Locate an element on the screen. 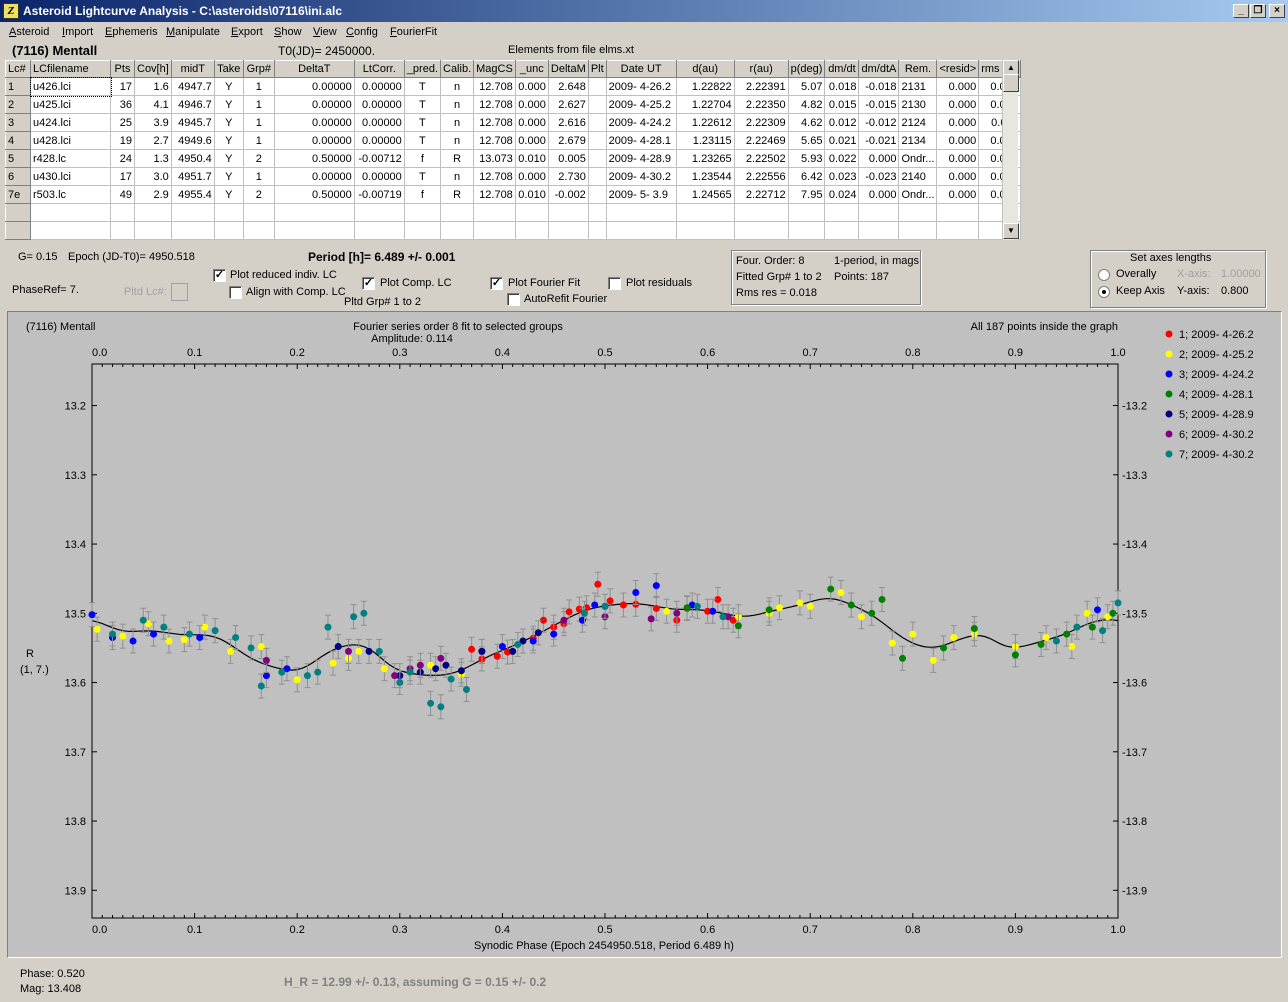 The image size is (1288, 1002). table-cell: 24 is located at coordinates (122, 158).